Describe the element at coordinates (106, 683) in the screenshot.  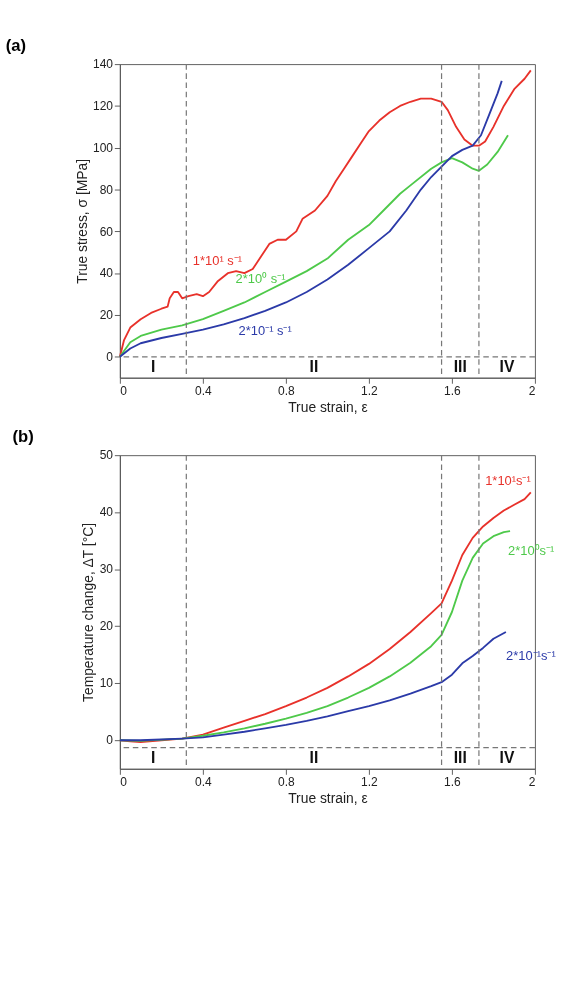
I see `y-tick-label: 10` at that location.